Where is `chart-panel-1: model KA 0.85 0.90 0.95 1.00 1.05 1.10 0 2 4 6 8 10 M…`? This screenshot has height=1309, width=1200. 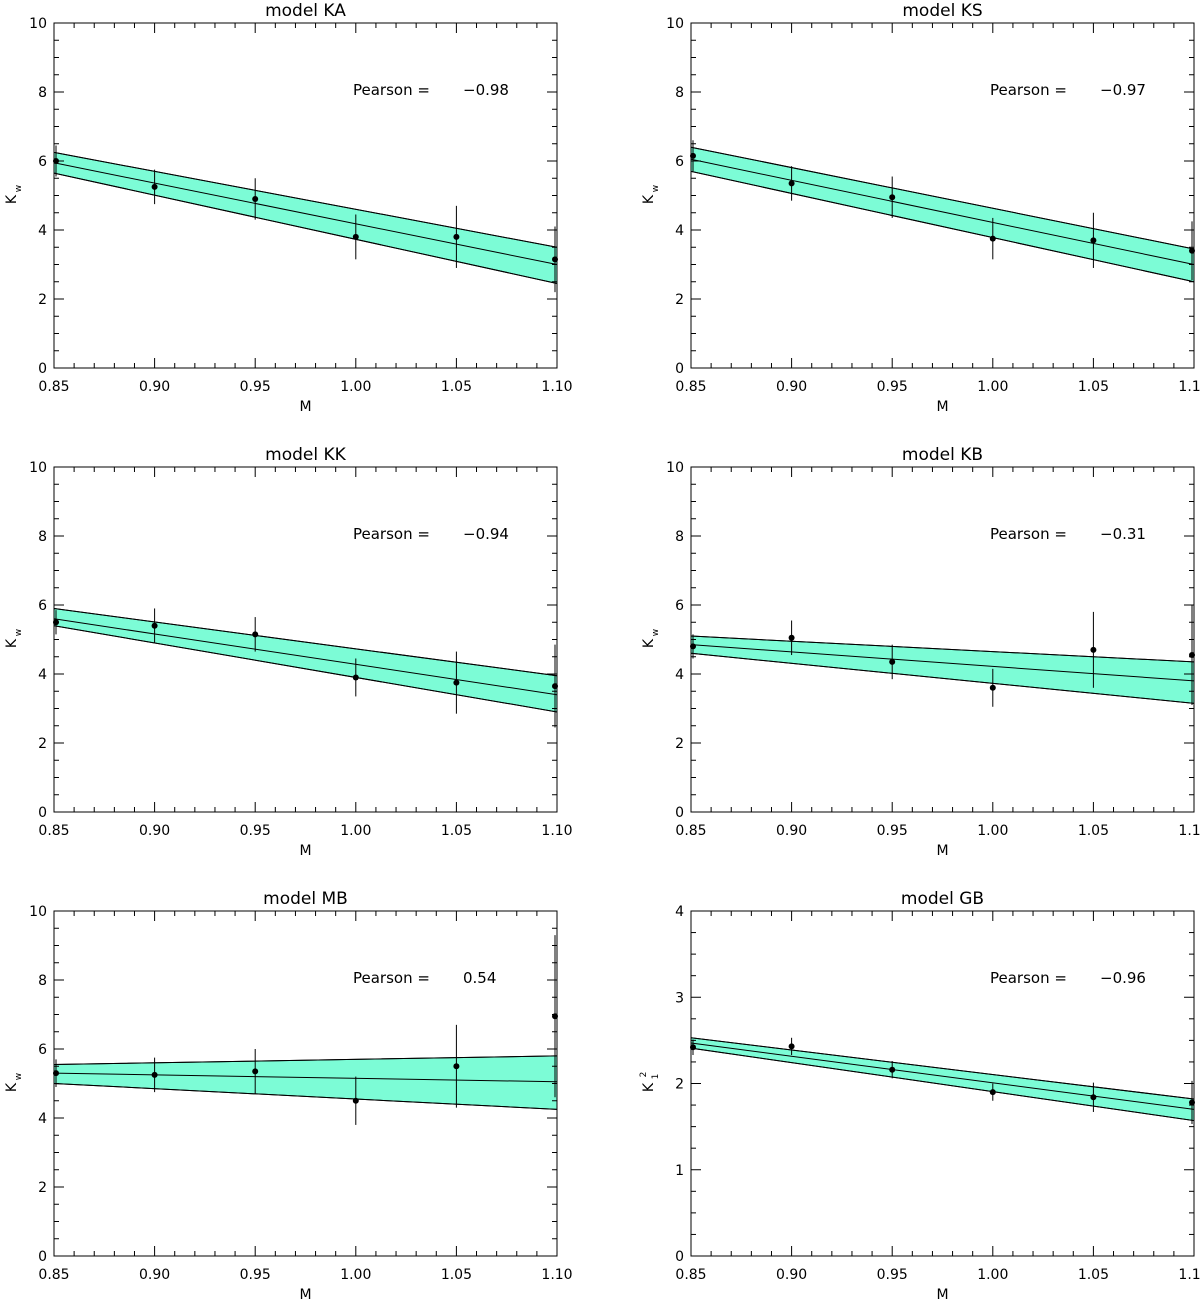
chart-panel-1: model KA 0.85 0.90 0.95 1.00 1.05 1.10 0 2 4 6 8 10 M… is located at coordinates (288, 208).